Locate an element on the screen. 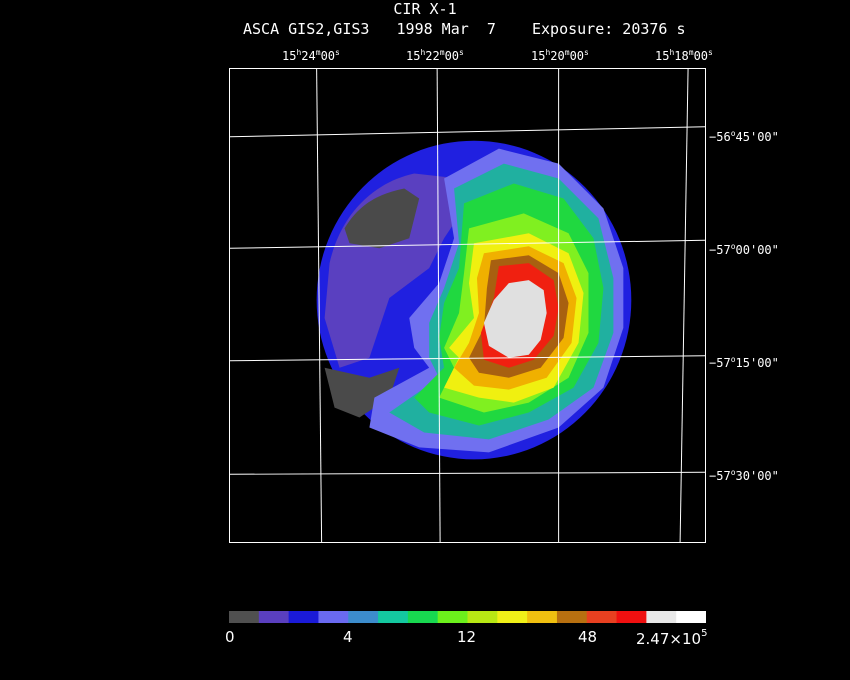  dec-tick-label: −57o30'00" is located at coordinates (744, 475).